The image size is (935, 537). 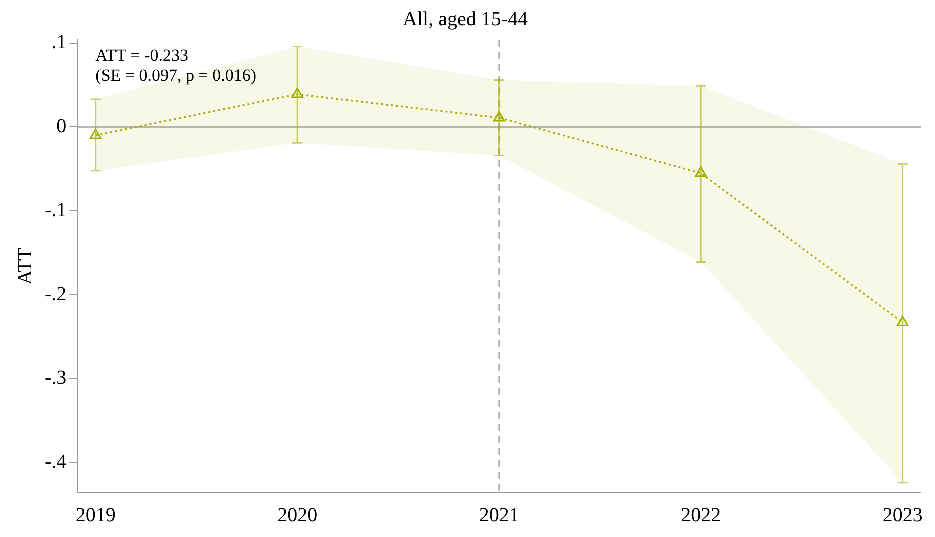 What do you see at coordinates (55, 462) in the screenshot?
I see `y-tick-label: -.4` at bounding box center [55, 462].